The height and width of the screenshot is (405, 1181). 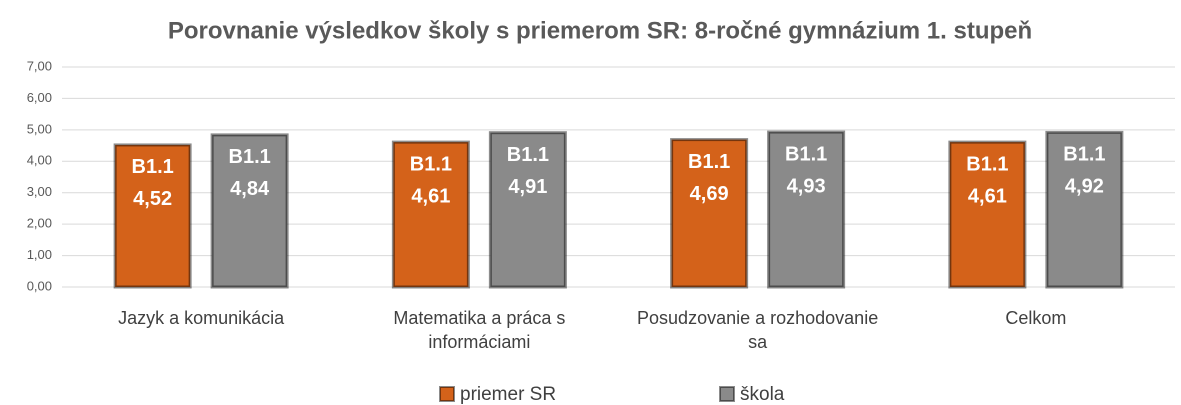 What do you see at coordinates (39, 65) in the screenshot?
I see `y-tick-label: 7,00` at bounding box center [39, 65].